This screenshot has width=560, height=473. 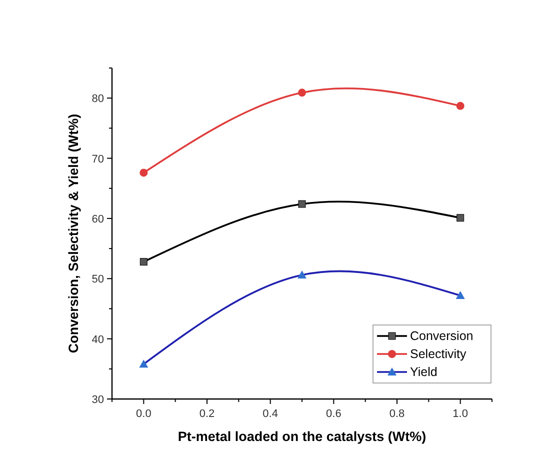 I want to click on y-tick-label: 70, so click(x=98, y=159).